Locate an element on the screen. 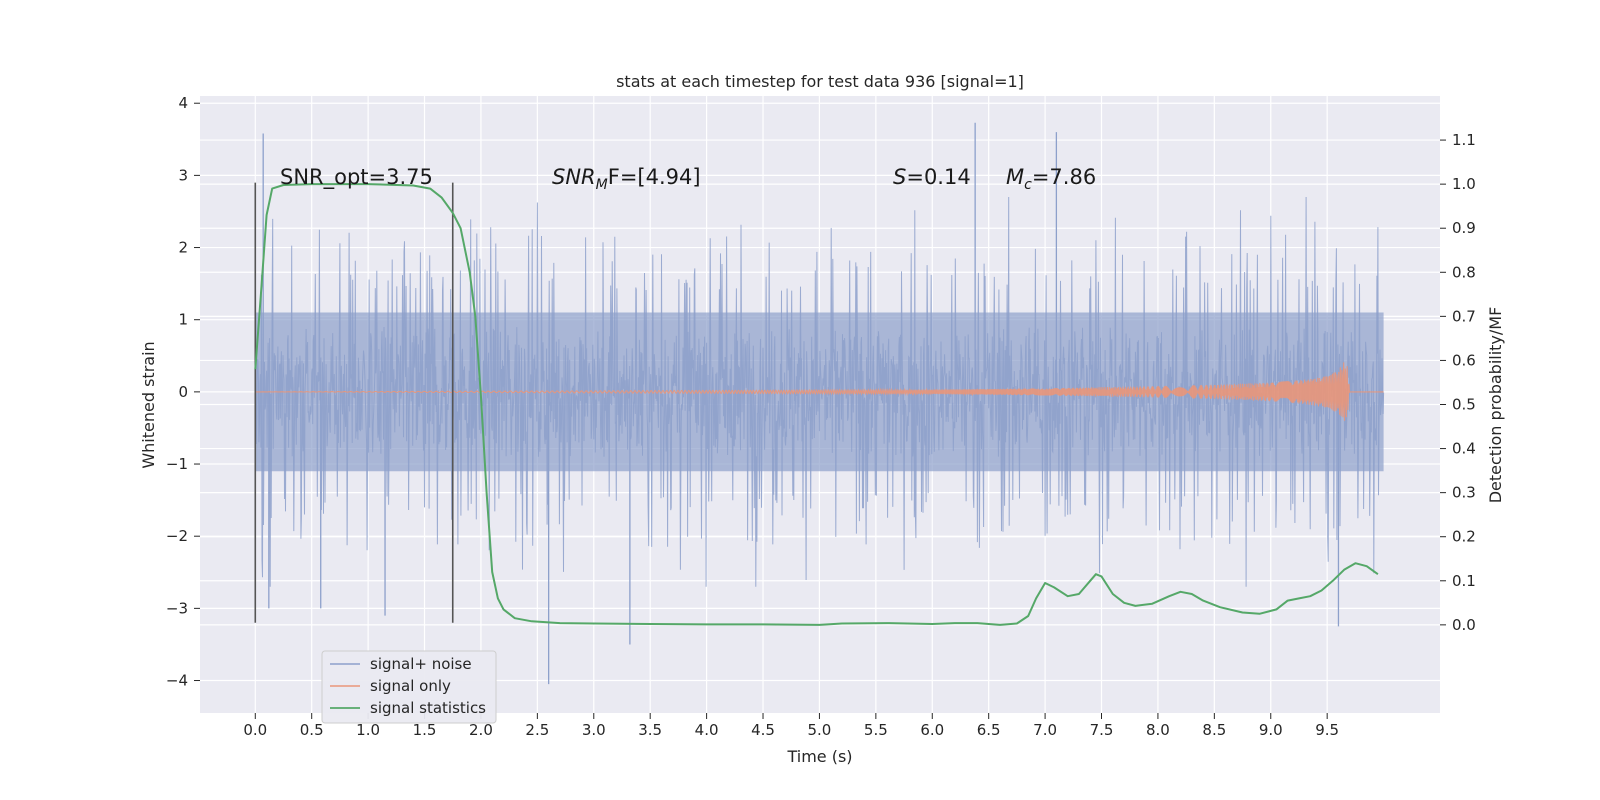  y-left-tick-label: −4 is located at coordinates (177, 681).